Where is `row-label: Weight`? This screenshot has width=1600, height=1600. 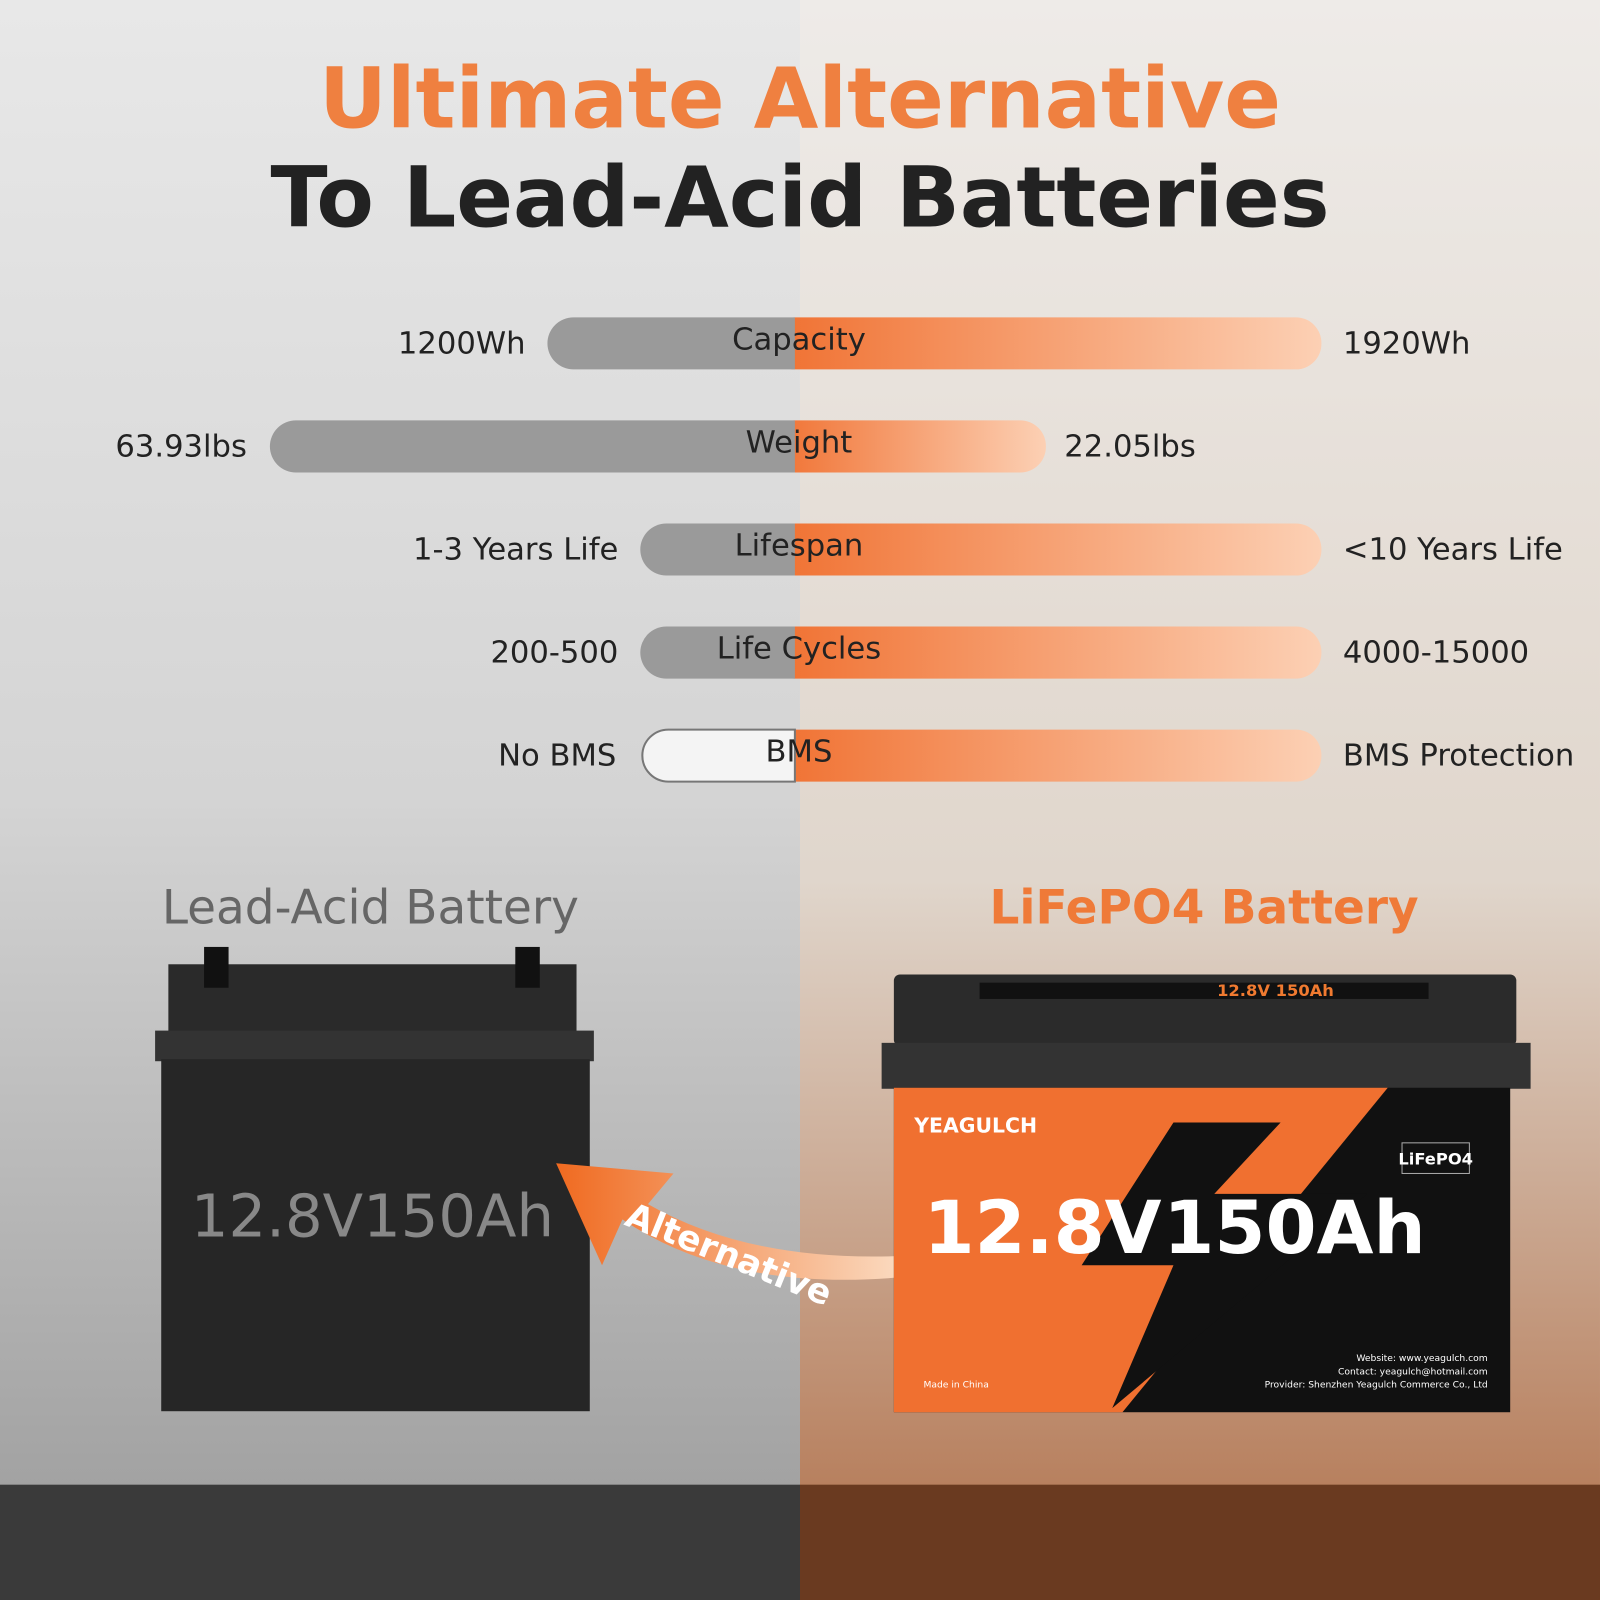 row-label: Weight is located at coordinates (799, 442).